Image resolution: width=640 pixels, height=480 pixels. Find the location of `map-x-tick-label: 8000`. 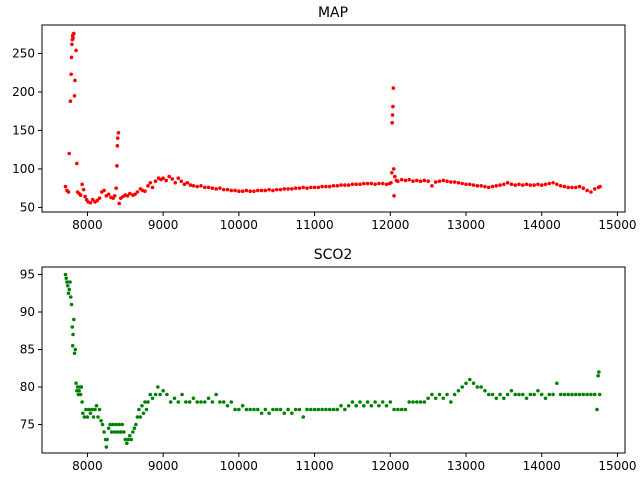

map-x-tick-label: 8000 is located at coordinates (87, 225).